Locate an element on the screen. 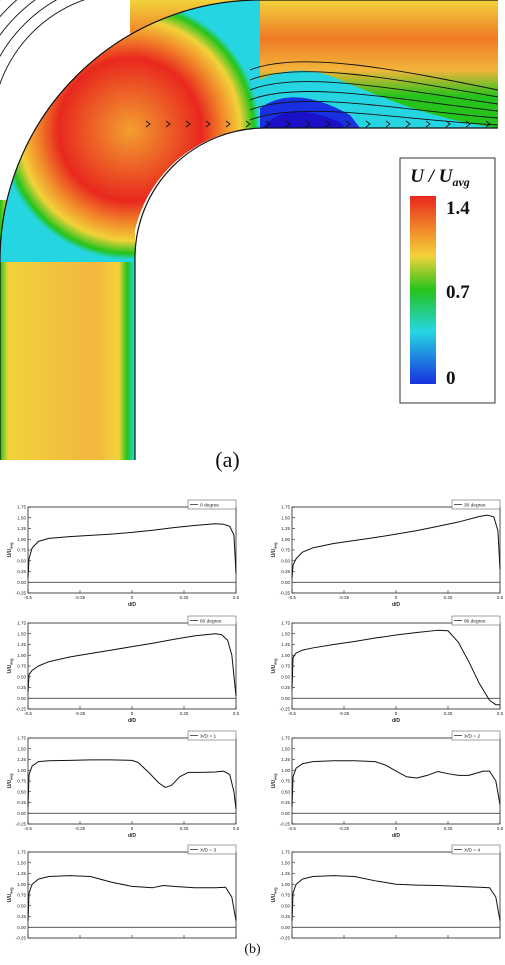 The width and height of the screenshot is (505, 965). legend-tick-max: 1.4 is located at coordinates (458, 208).